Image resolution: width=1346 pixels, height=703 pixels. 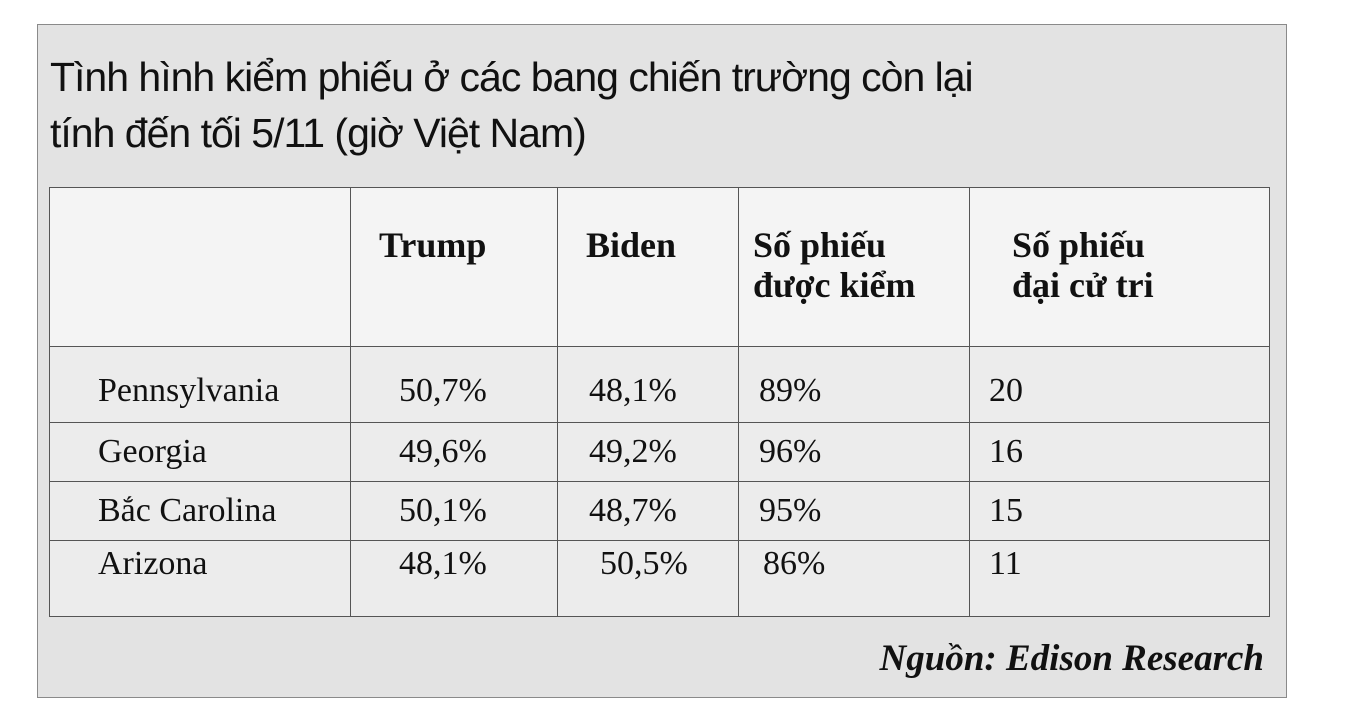 What do you see at coordinates (648, 384) in the screenshot?
I see `biden-percent: 48,1%` at bounding box center [648, 384].